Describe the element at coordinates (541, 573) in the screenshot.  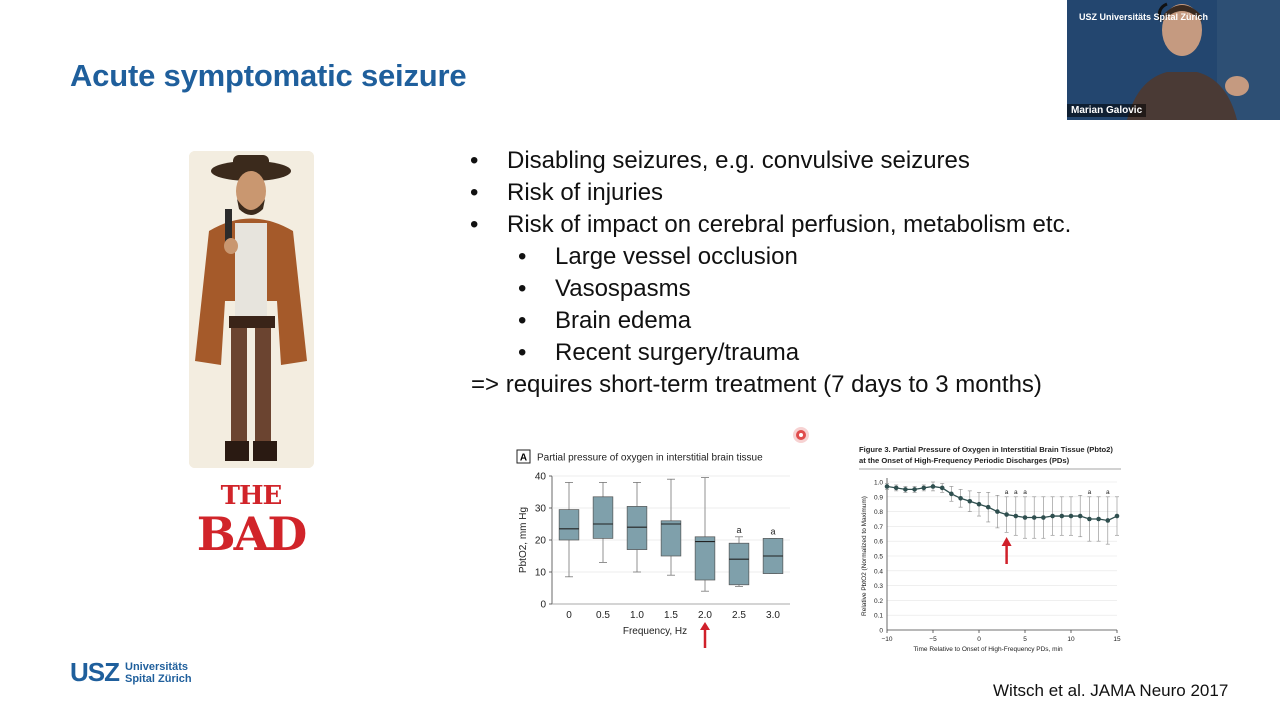
I see `y-tick-label: 10` at that location.